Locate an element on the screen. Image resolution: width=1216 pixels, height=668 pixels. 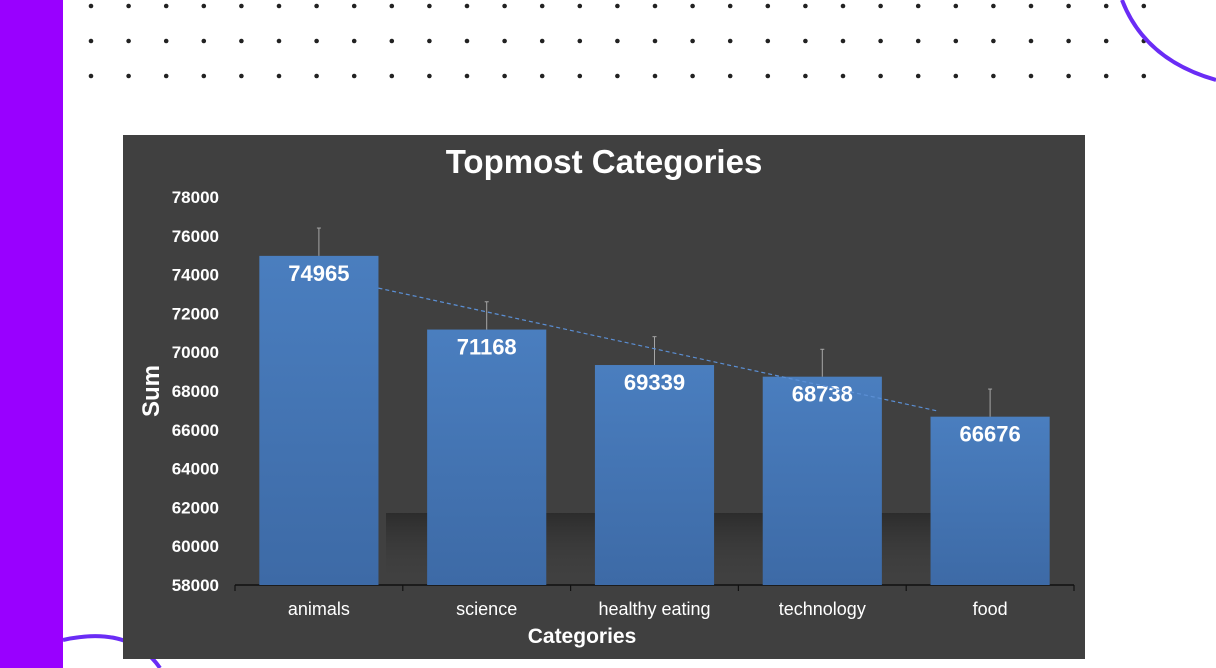
x-axis-label: Categories is located at coordinates (582, 636).